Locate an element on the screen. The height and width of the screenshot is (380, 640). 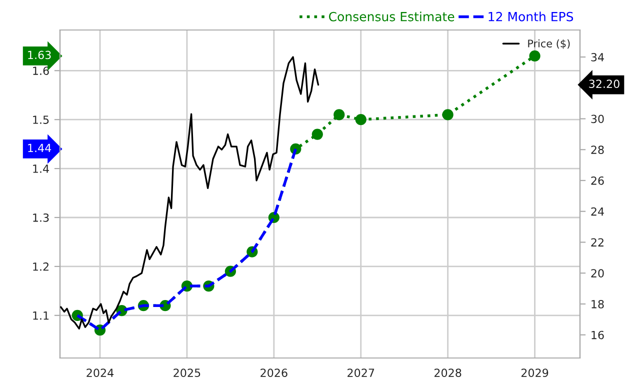
y2-tick-label: 34 is located at coordinates (597, 57).